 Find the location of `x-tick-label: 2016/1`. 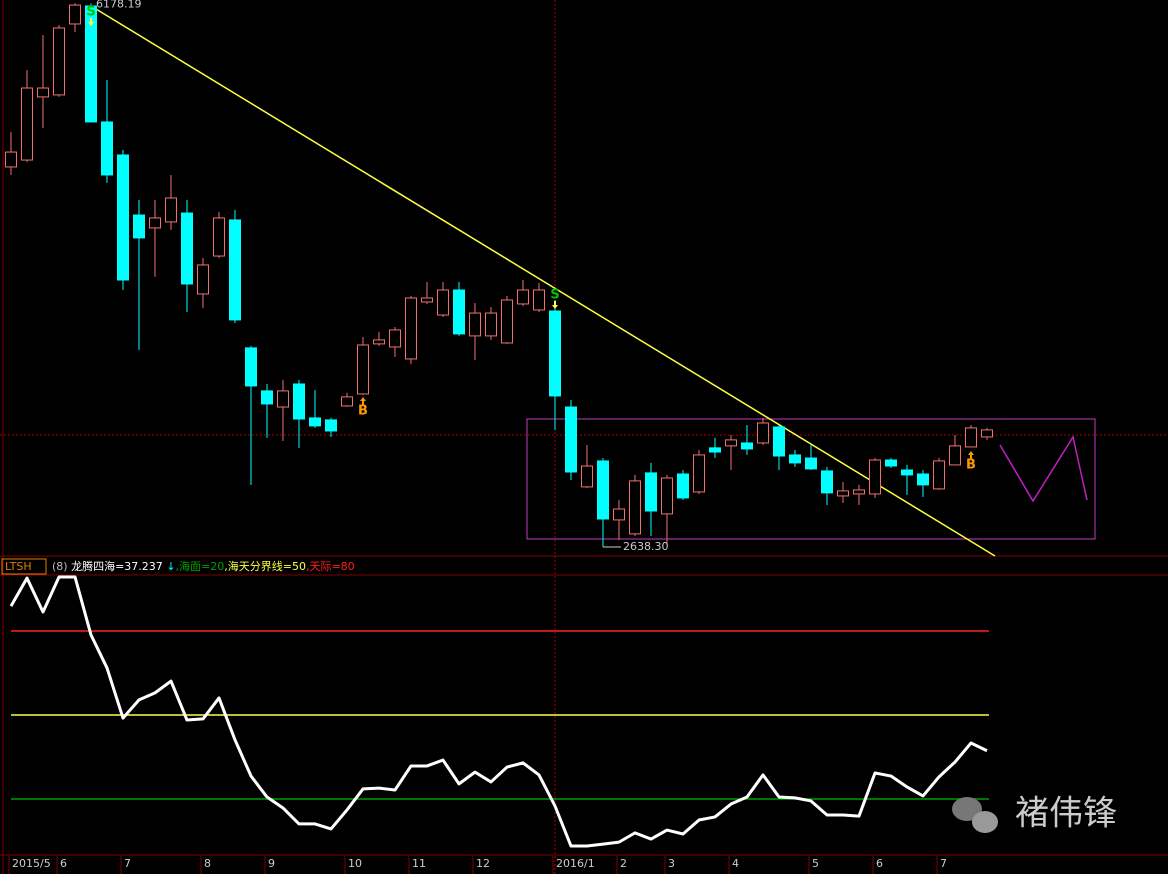

x-tick-label: 2016/1 is located at coordinates (575, 863).